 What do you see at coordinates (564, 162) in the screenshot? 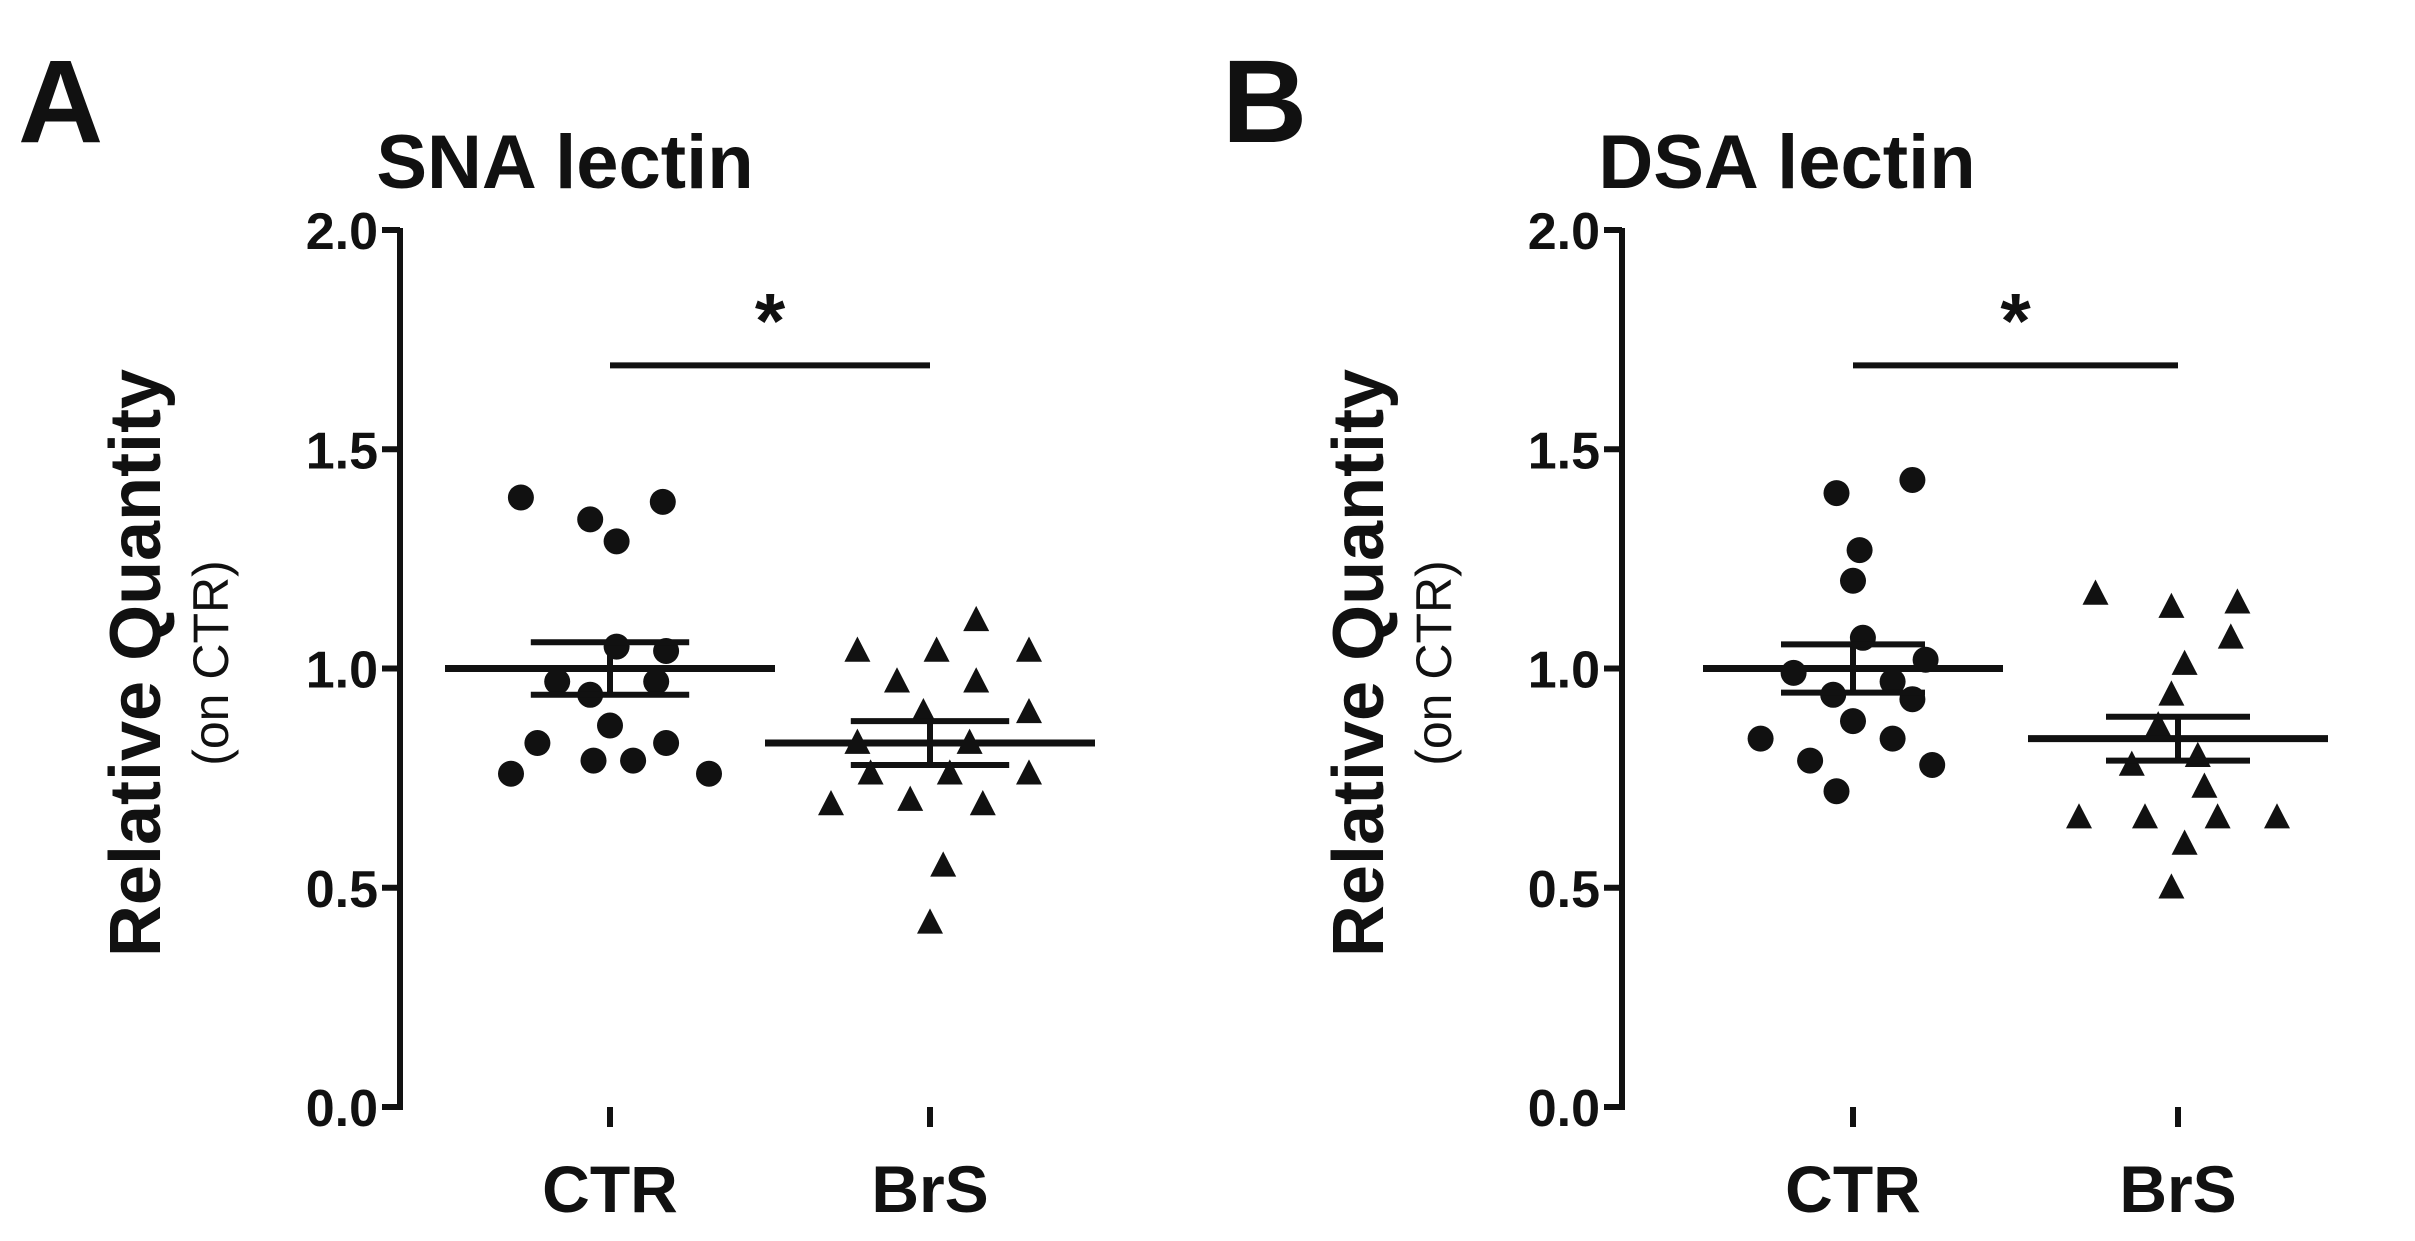
I see `chart-title-sna: SNA lectin` at bounding box center [564, 162].